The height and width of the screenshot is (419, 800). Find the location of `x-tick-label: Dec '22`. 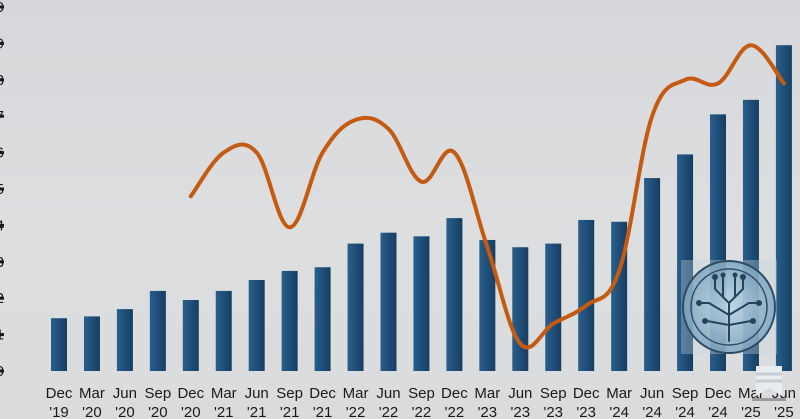

x-tick-label: Dec '22 is located at coordinates (454, 402).